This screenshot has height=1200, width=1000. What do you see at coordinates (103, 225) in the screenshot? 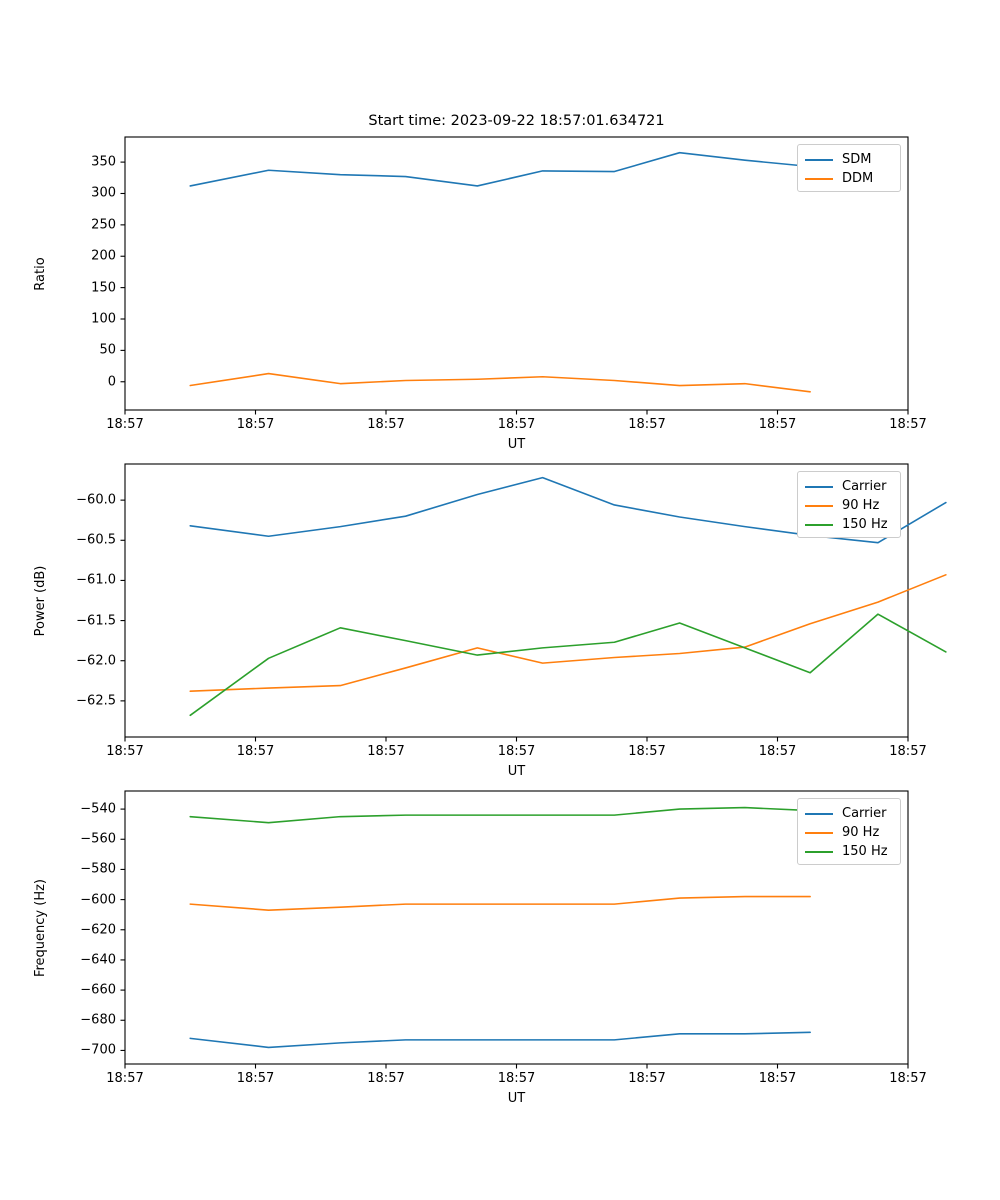
I see `y-tick-label: 250` at bounding box center [103, 225].